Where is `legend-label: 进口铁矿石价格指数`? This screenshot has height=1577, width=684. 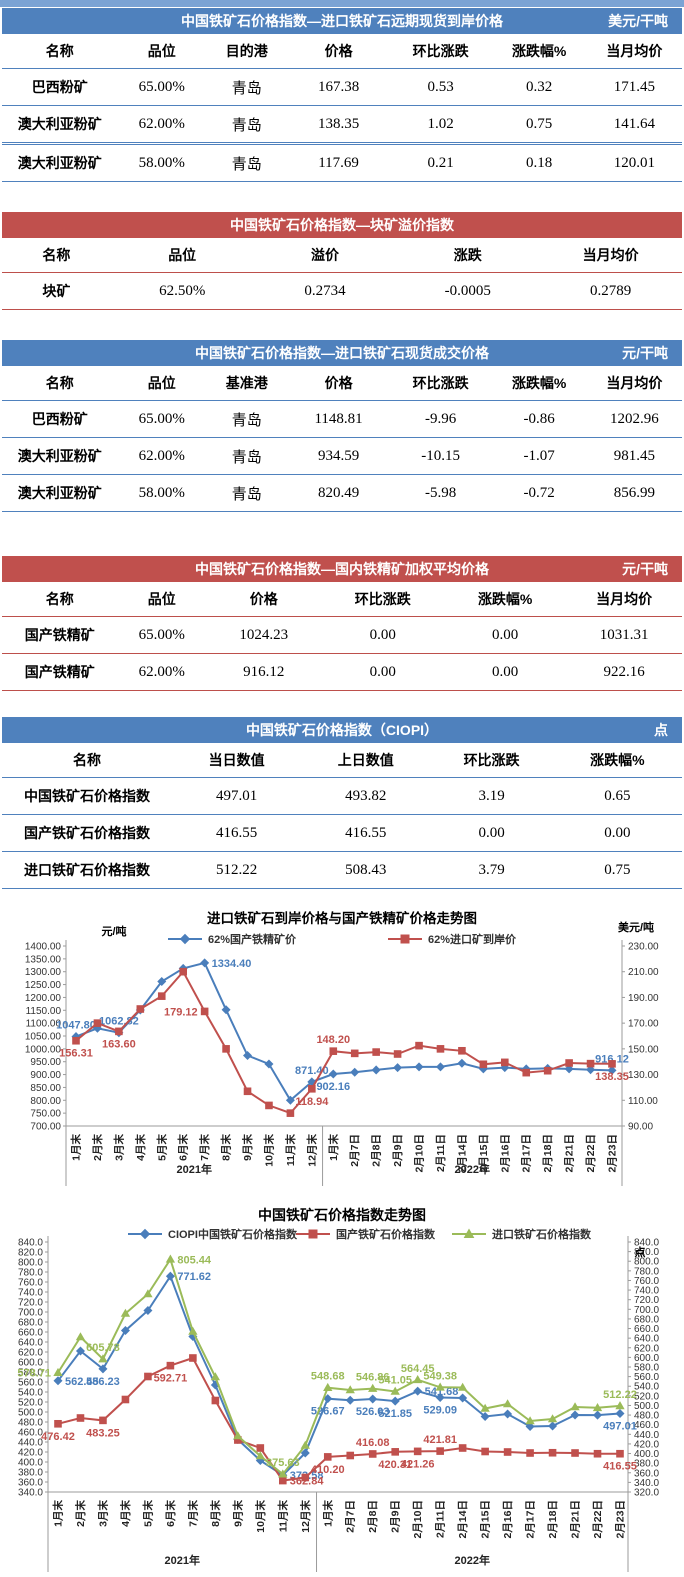 legend-label: 进口铁矿石价格指数 is located at coordinates (542, 1234).